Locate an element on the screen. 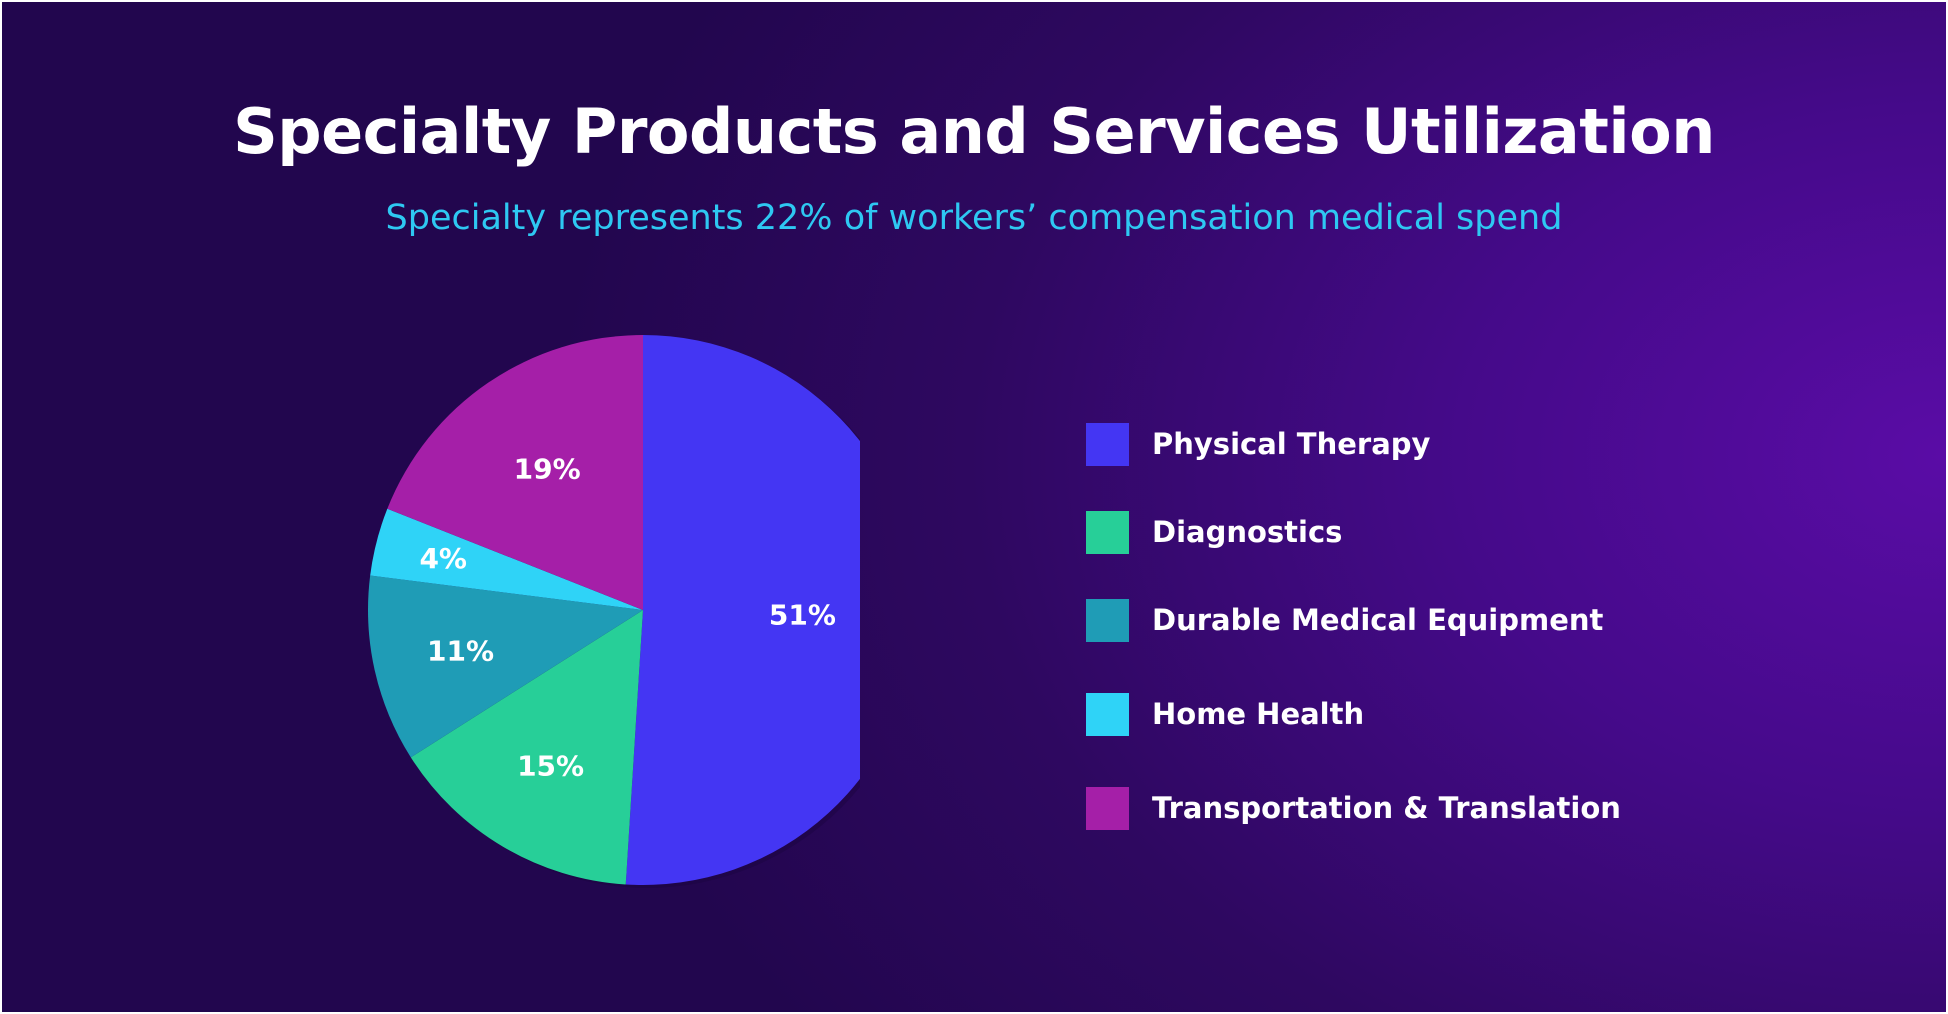  legend-label-diagnostics: Diagnostics is located at coordinates (1247, 532).